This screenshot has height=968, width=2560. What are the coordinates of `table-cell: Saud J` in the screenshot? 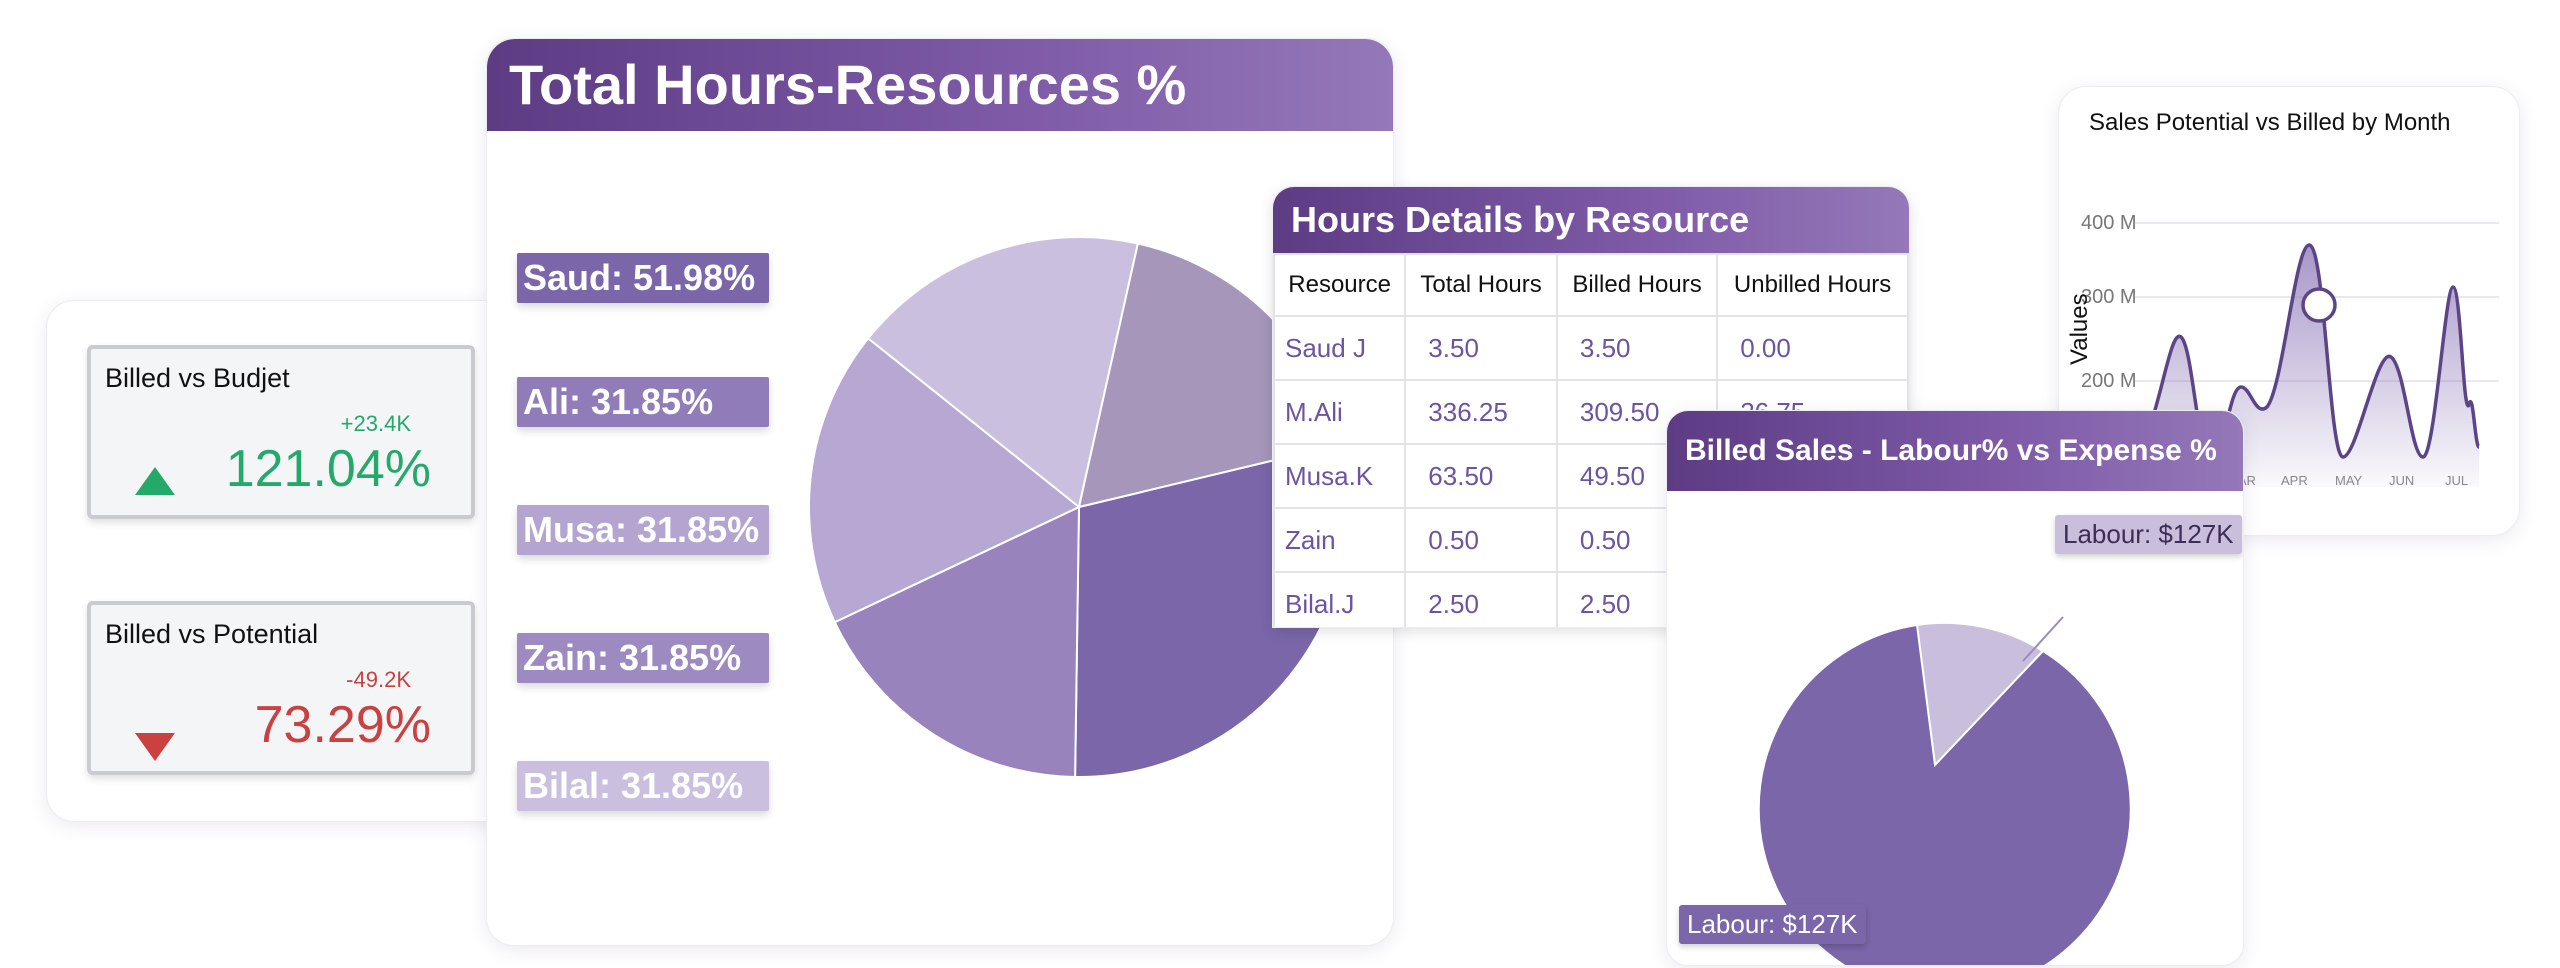 It's located at (1340, 348).